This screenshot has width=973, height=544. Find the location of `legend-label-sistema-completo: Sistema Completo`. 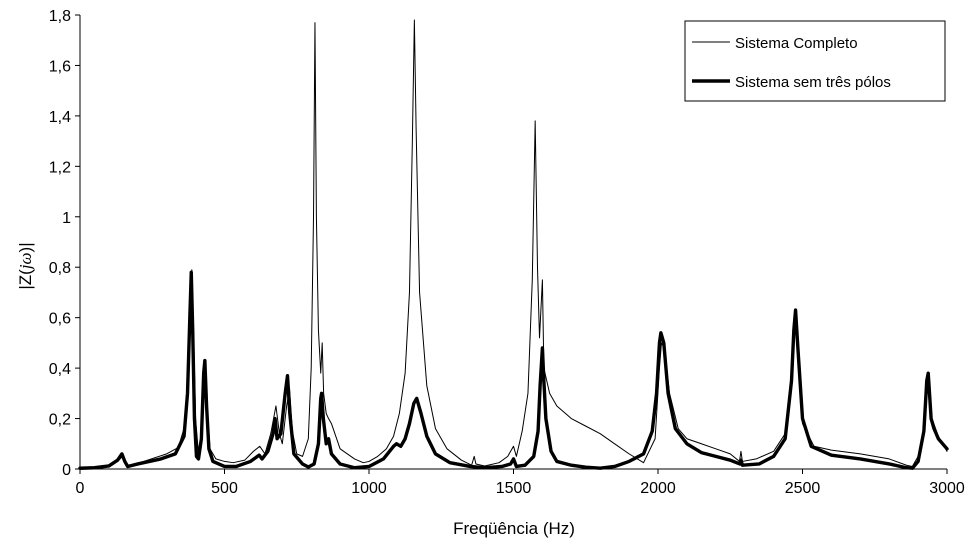

legend-label-sistema-completo: Sistema Completo is located at coordinates (796, 43).